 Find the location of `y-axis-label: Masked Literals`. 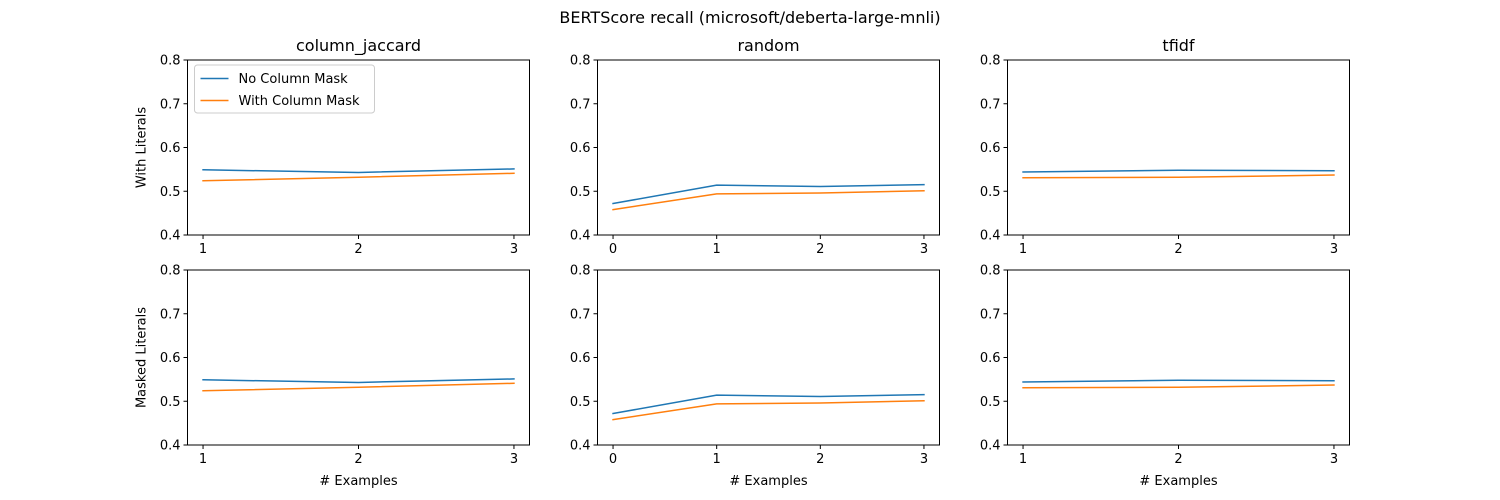

y-axis-label: Masked Literals is located at coordinates (142, 357).